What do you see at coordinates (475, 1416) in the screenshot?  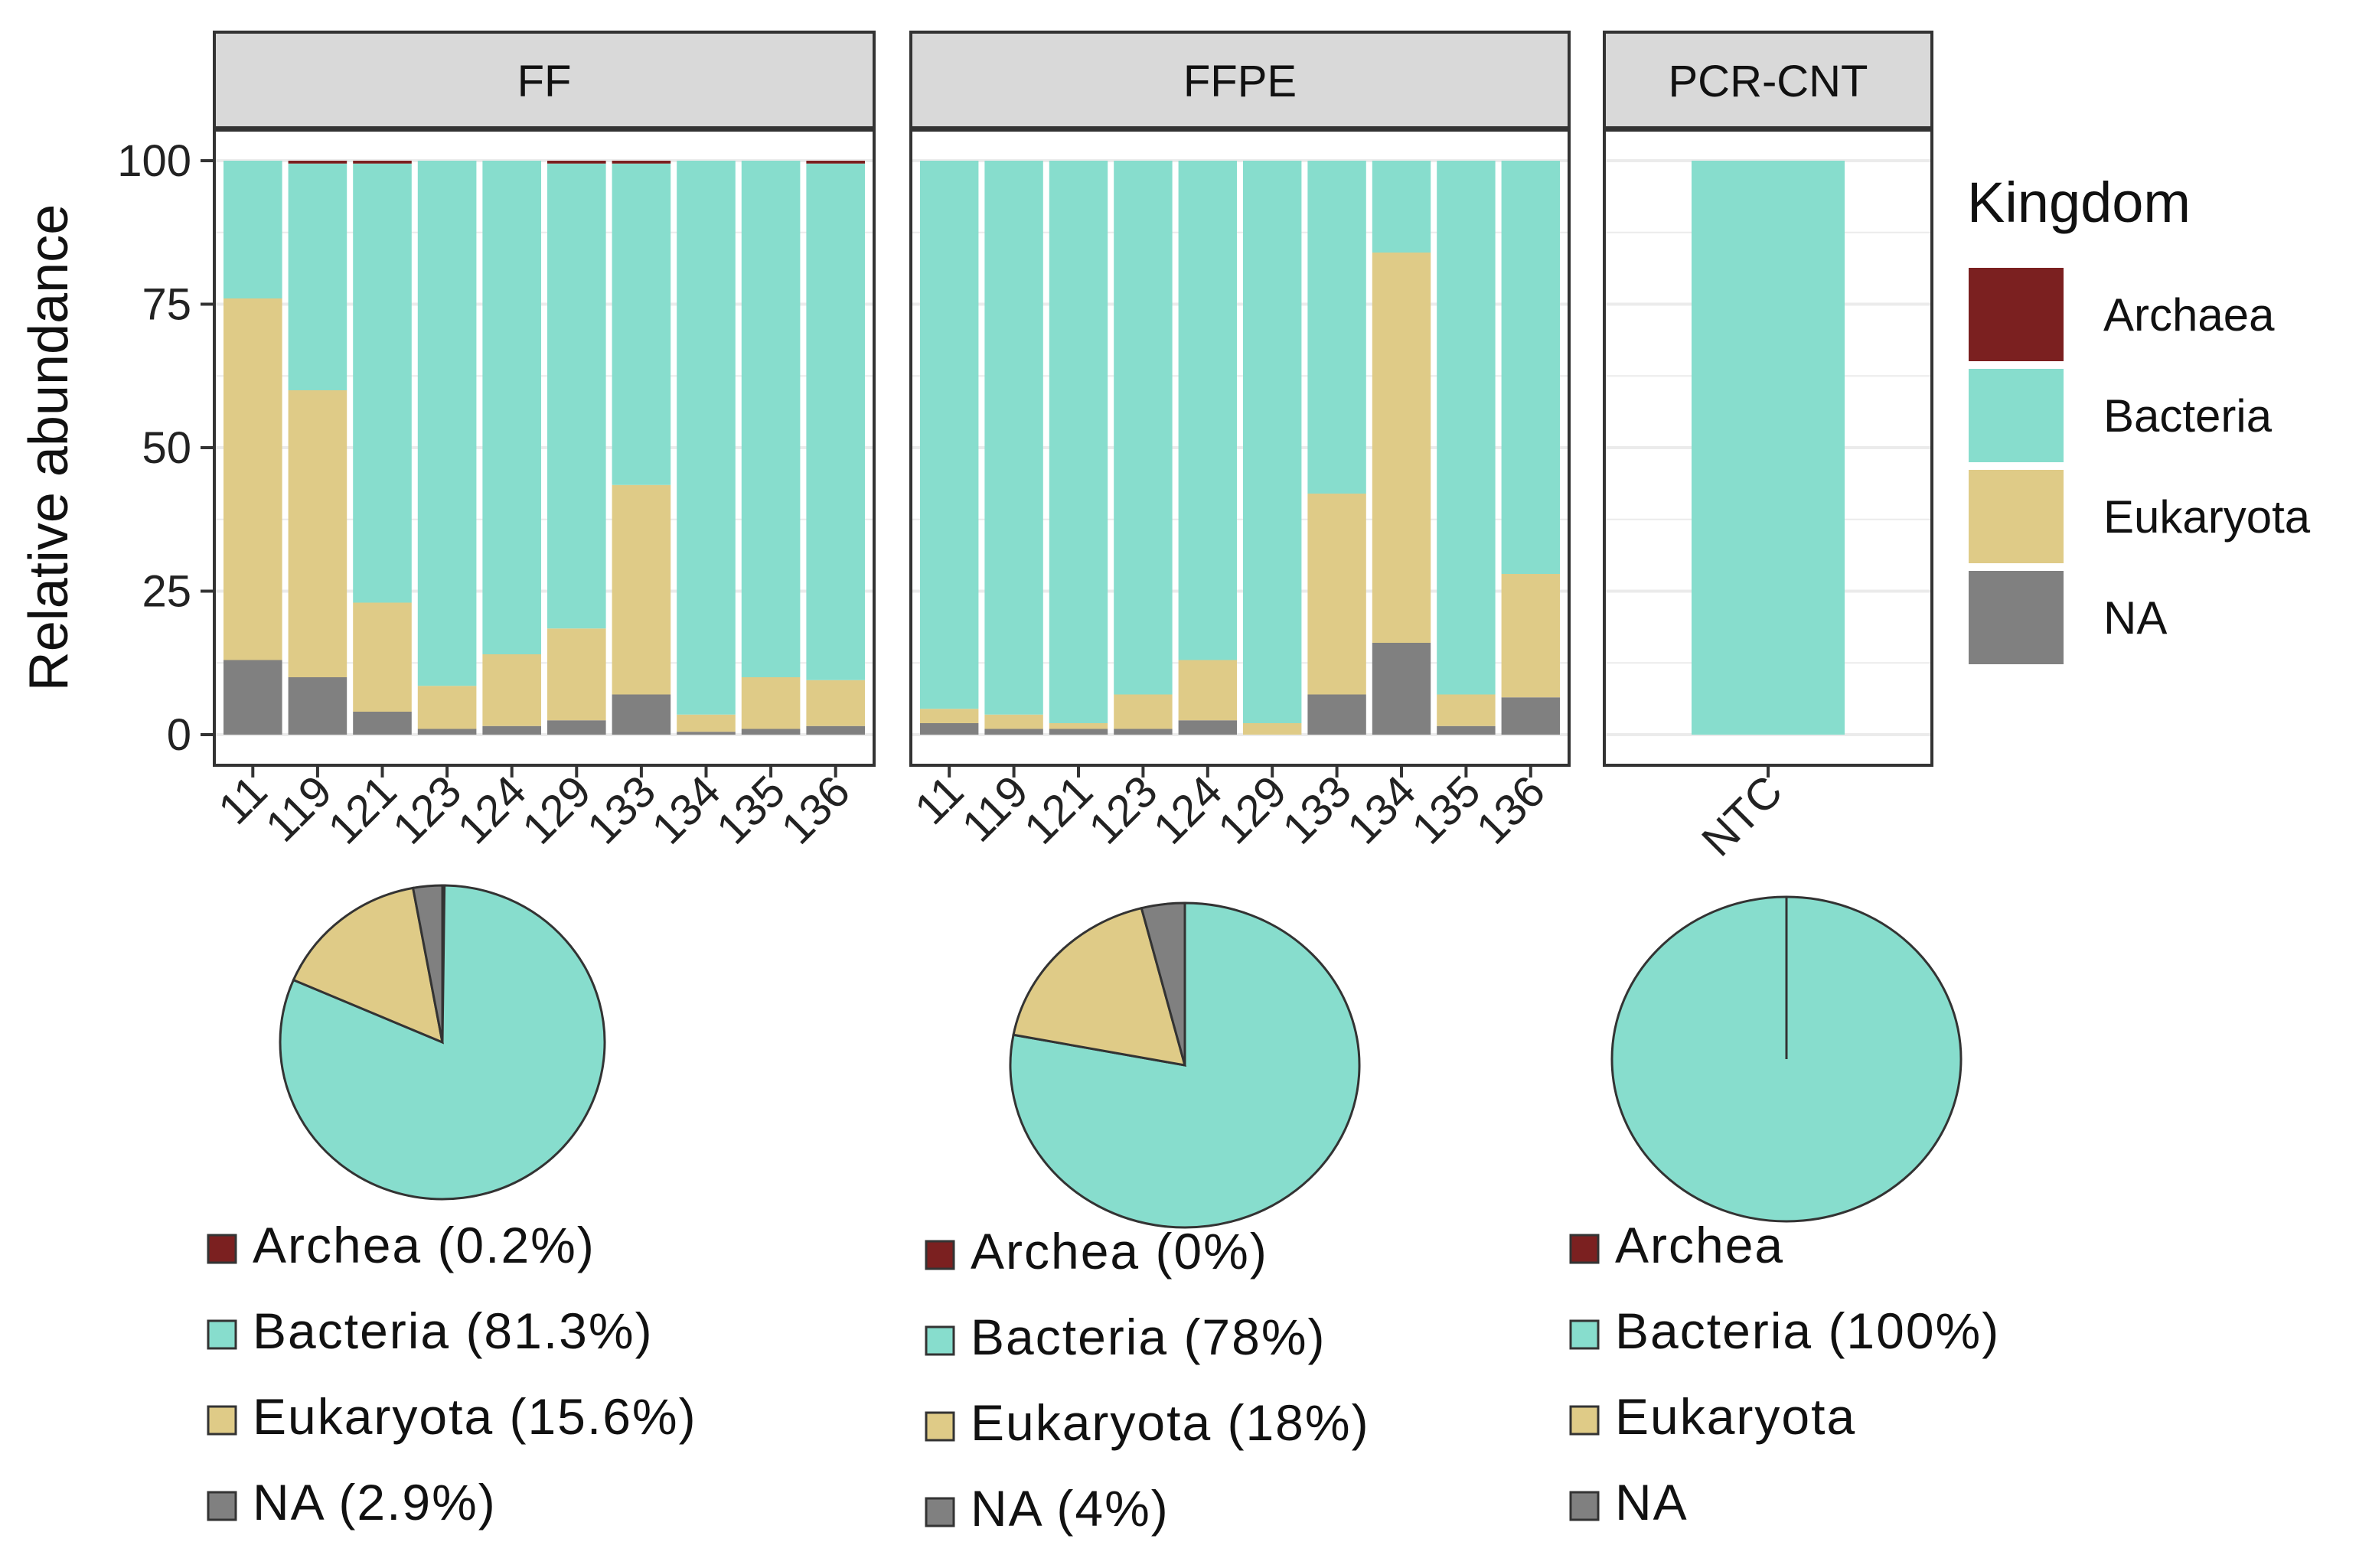 I see `pie-legend-label-eukaryota: Eukaryota (15.6%)` at bounding box center [475, 1416].